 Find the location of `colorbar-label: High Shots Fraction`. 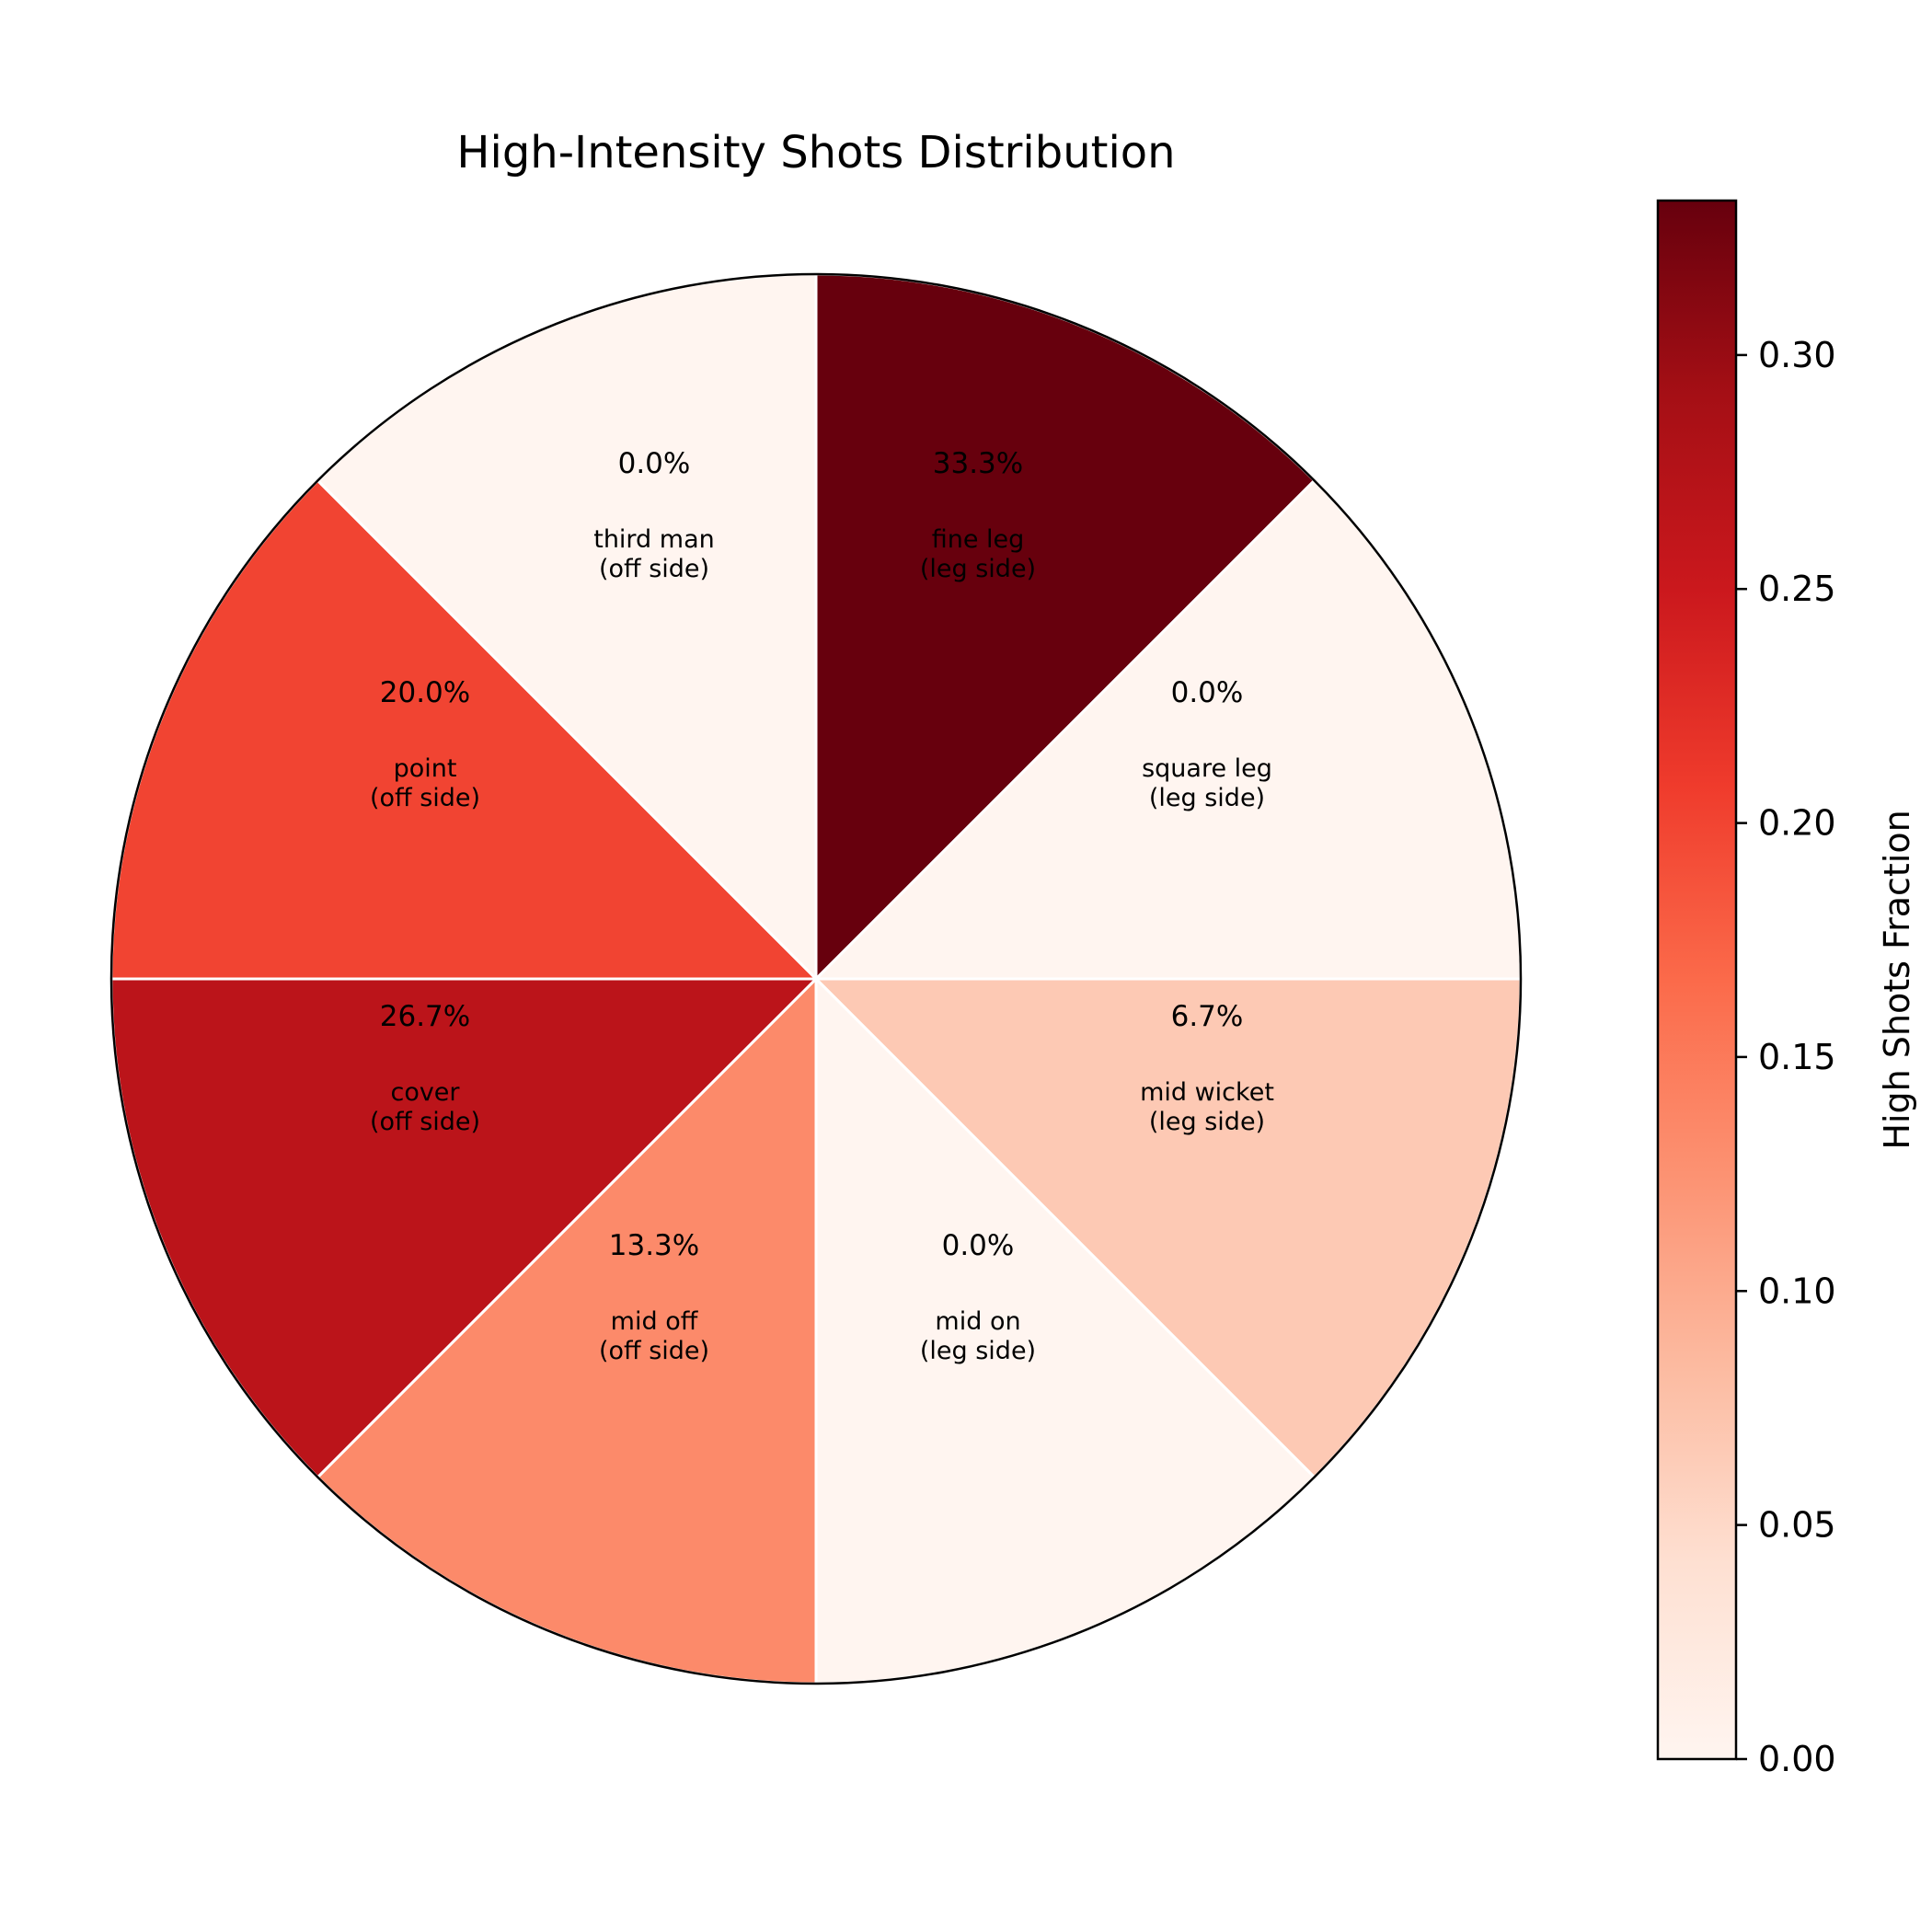

colorbar-label: High Shots Fraction is located at coordinates (1897, 979).